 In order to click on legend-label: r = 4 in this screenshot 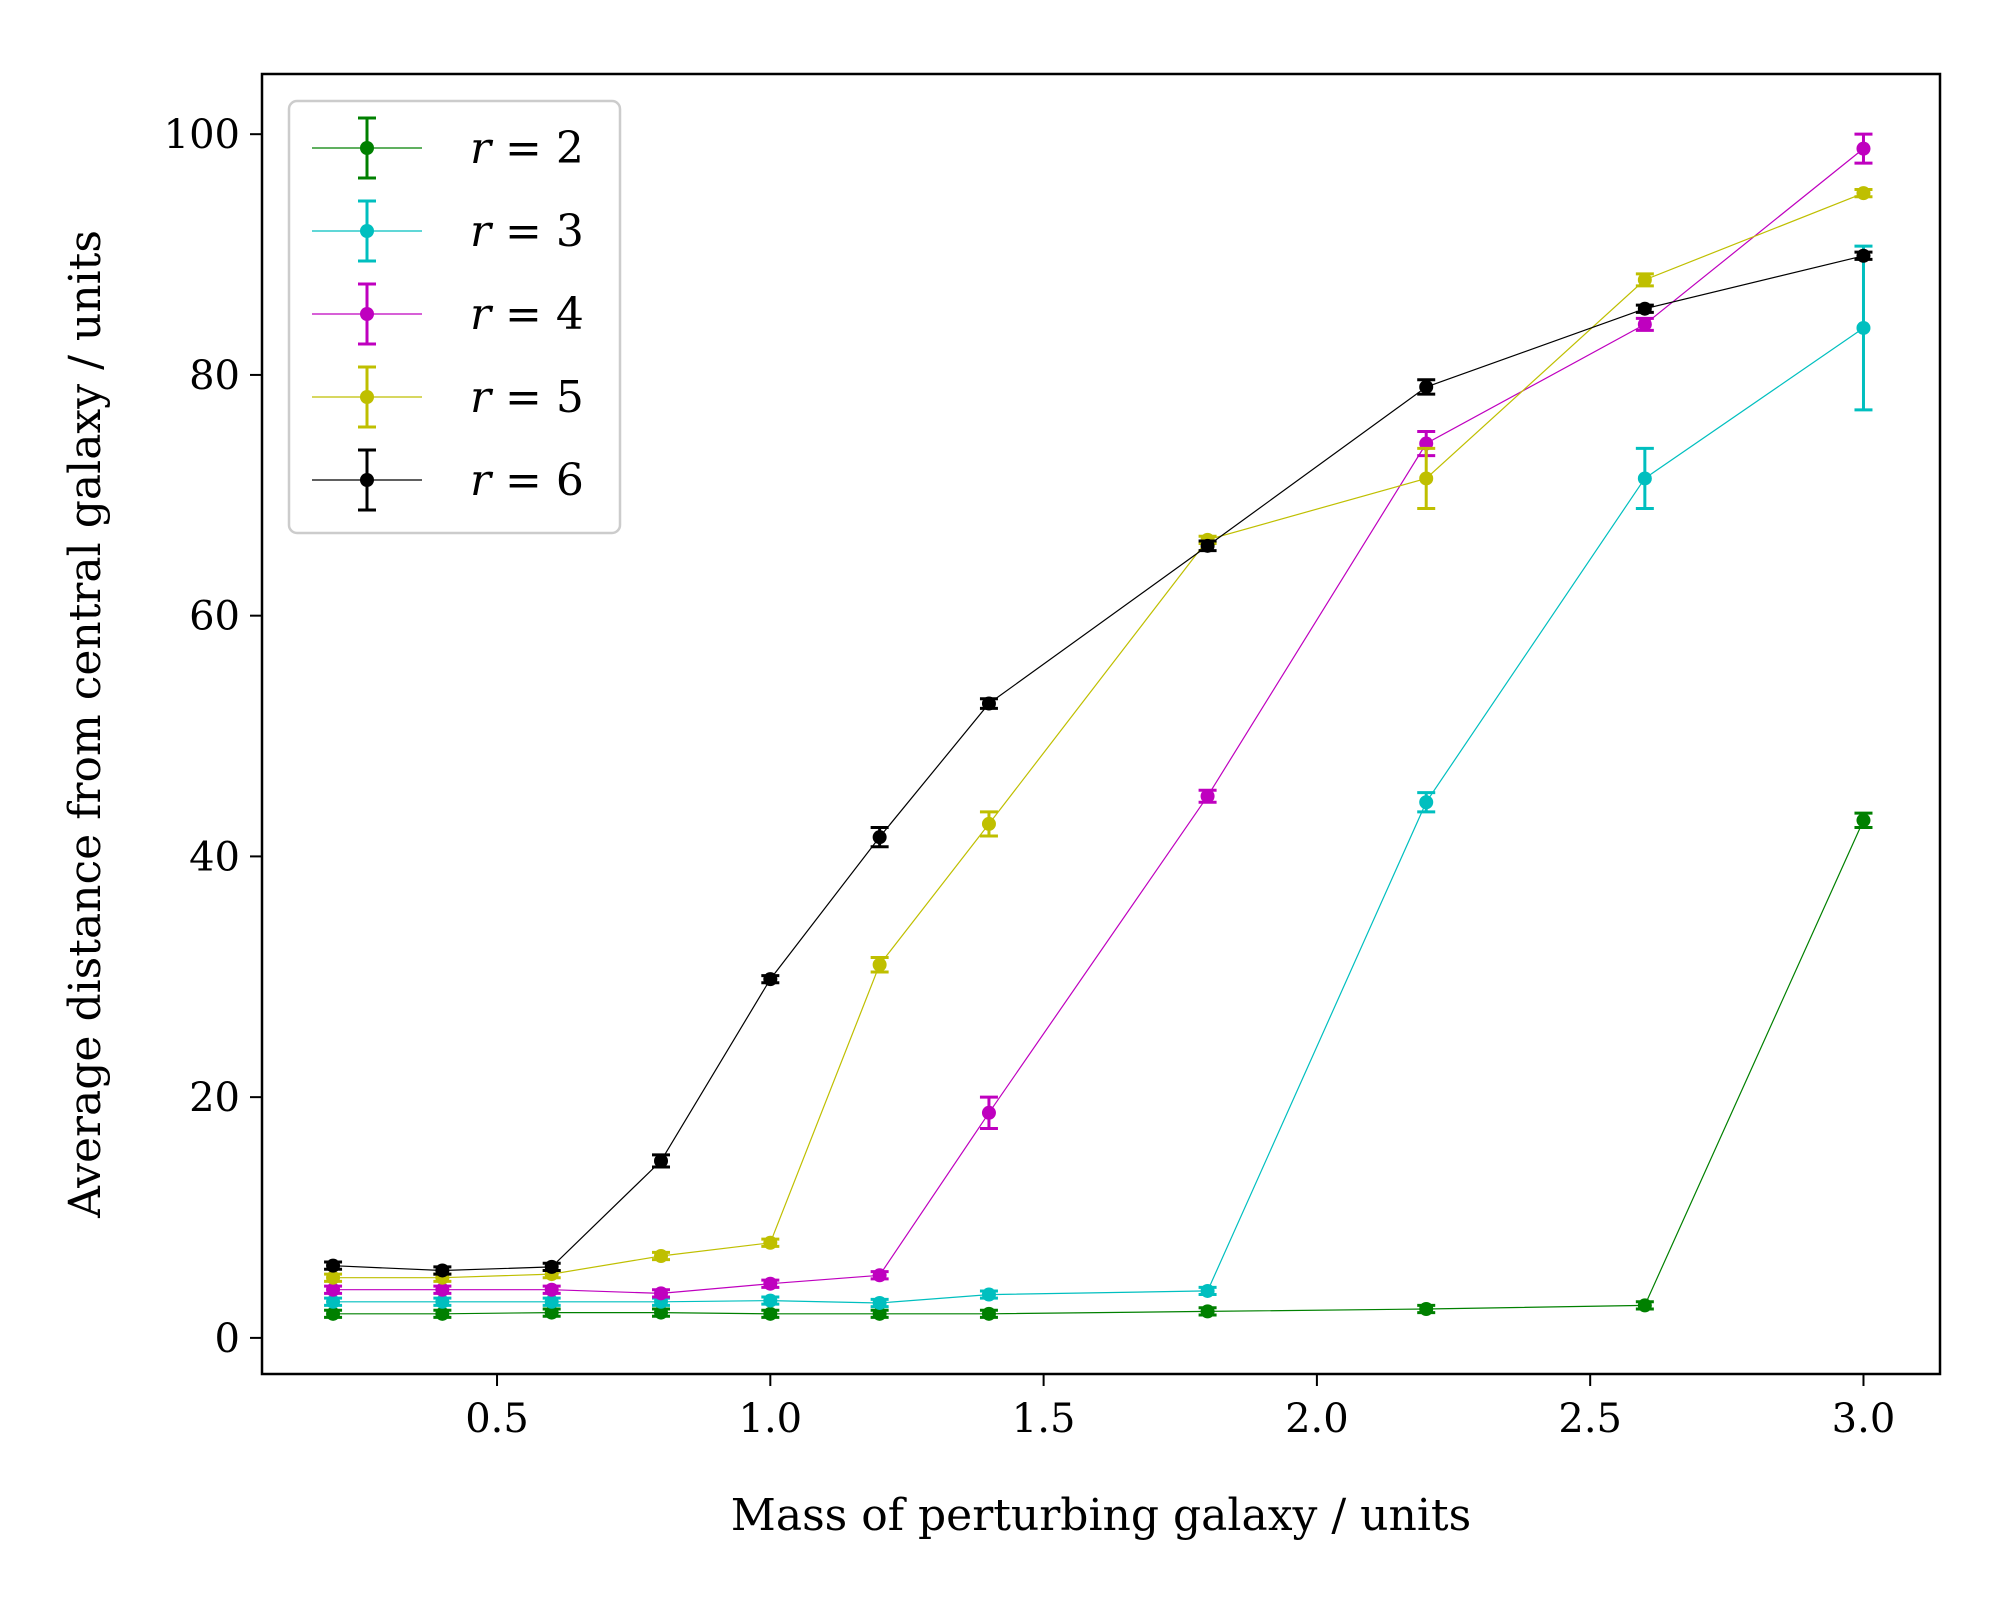, I will do `click(527, 314)`.